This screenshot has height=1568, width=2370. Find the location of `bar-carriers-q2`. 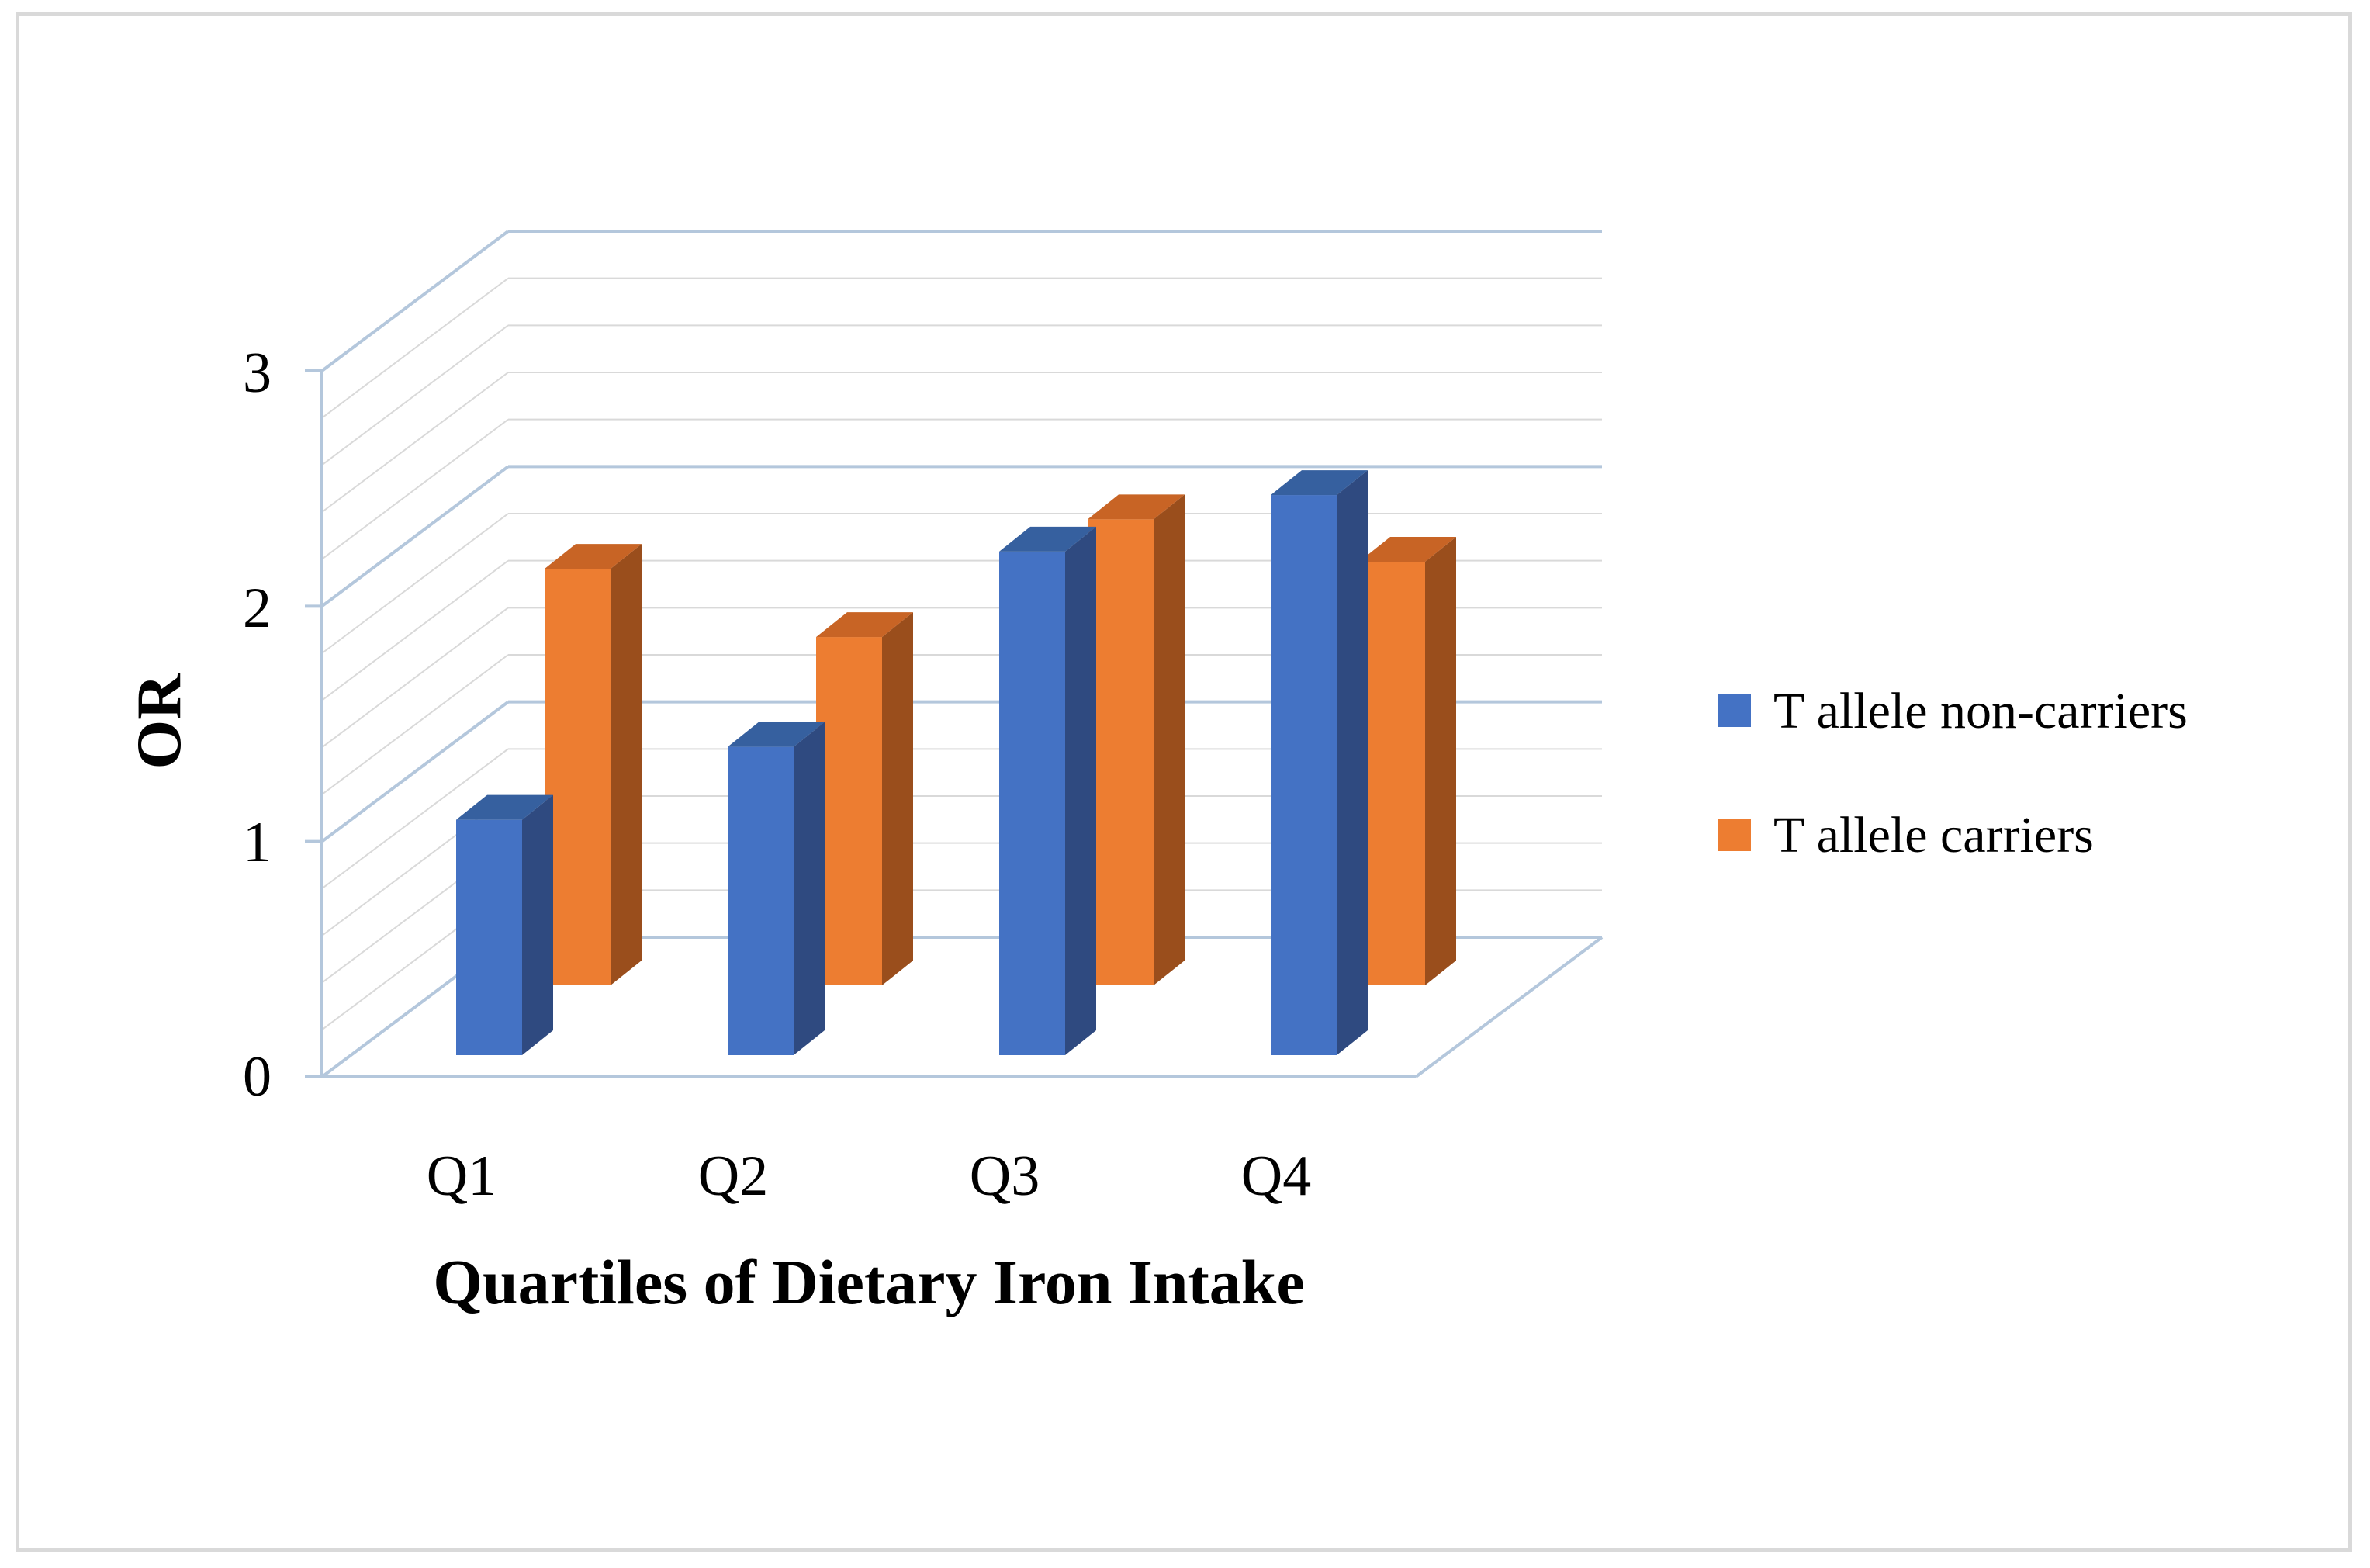

bar-carriers-q2 is located at coordinates (864, 799).